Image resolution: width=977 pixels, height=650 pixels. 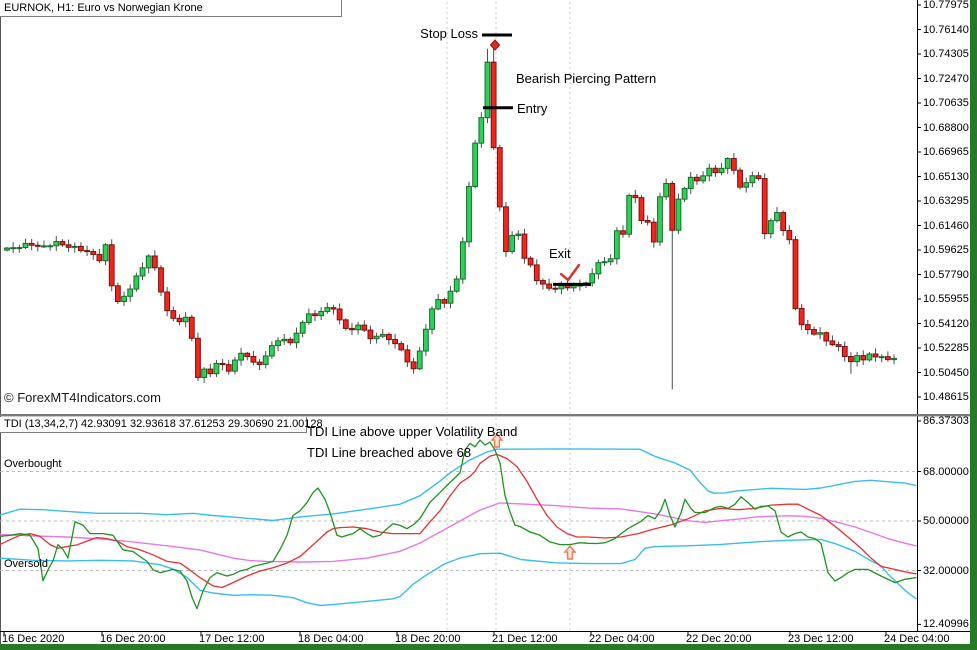 What do you see at coordinates (946, 372) in the screenshot?
I see `price-axis-label: 10.50450` at bounding box center [946, 372].